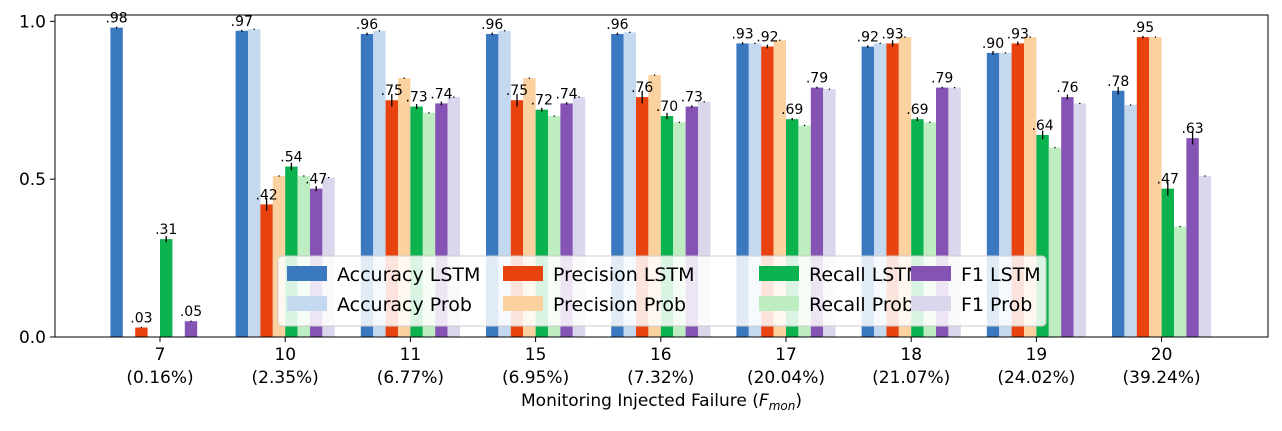 This screenshot has width=1282, height=431. What do you see at coordinates (159, 378) in the screenshot?
I see `x-tick-sublabel: (0.16%)` at bounding box center [159, 378].